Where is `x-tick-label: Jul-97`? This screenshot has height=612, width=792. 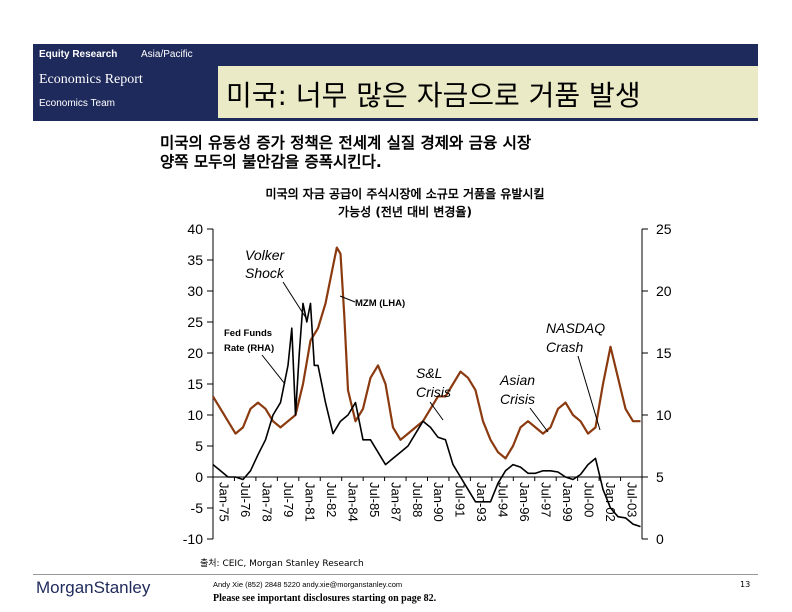 x-tick-label: Jul-97 is located at coordinates (545, 499).